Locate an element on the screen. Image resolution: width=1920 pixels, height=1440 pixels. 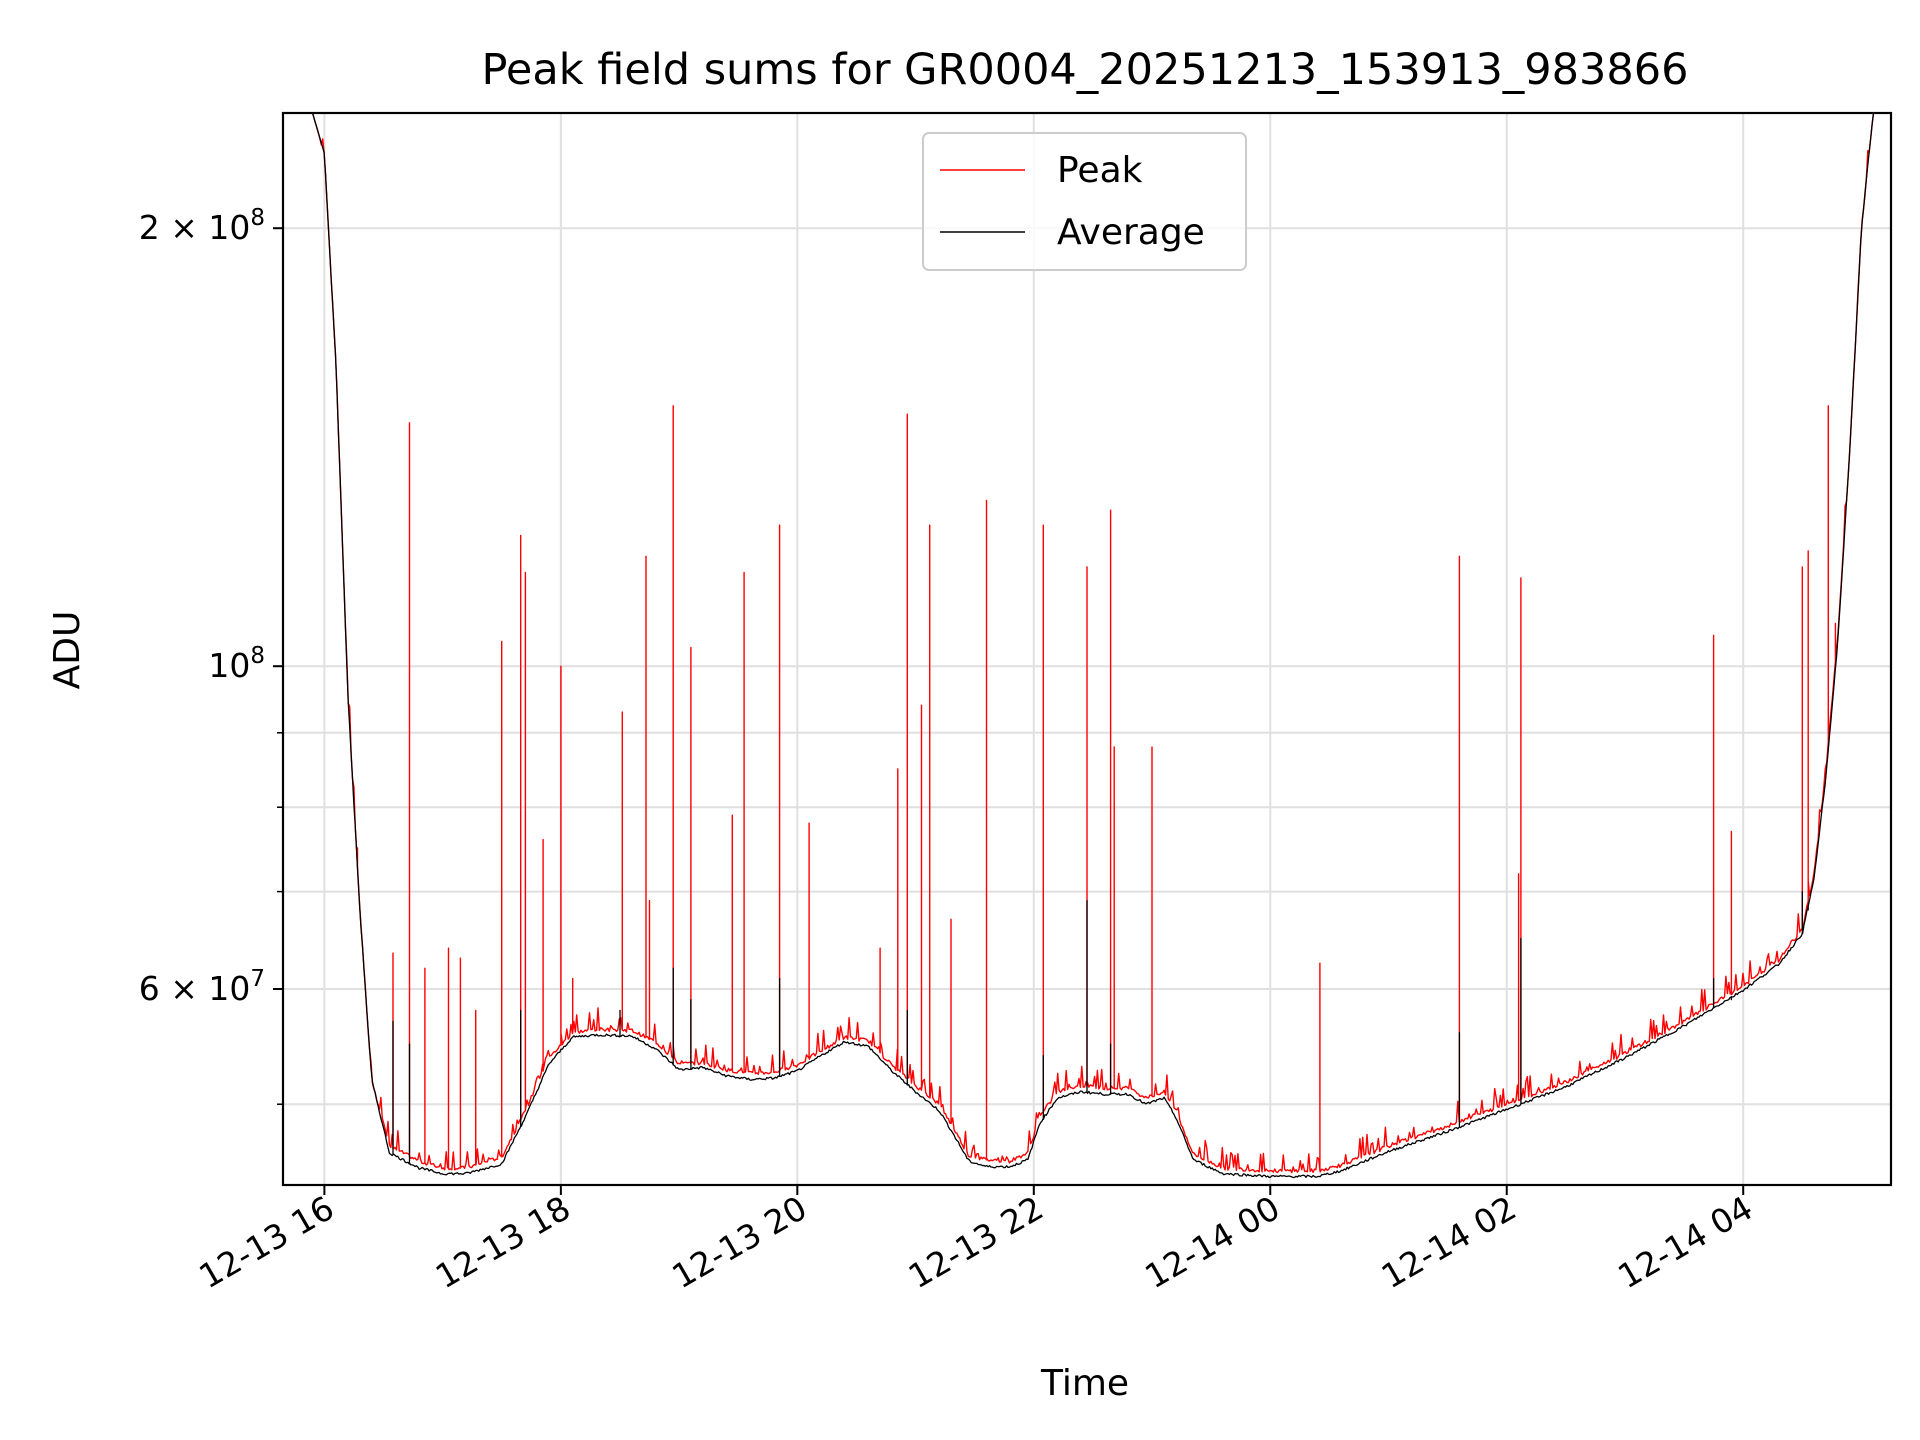
y-tick-mantissa: 6 × is located at coordinates (174, 988).